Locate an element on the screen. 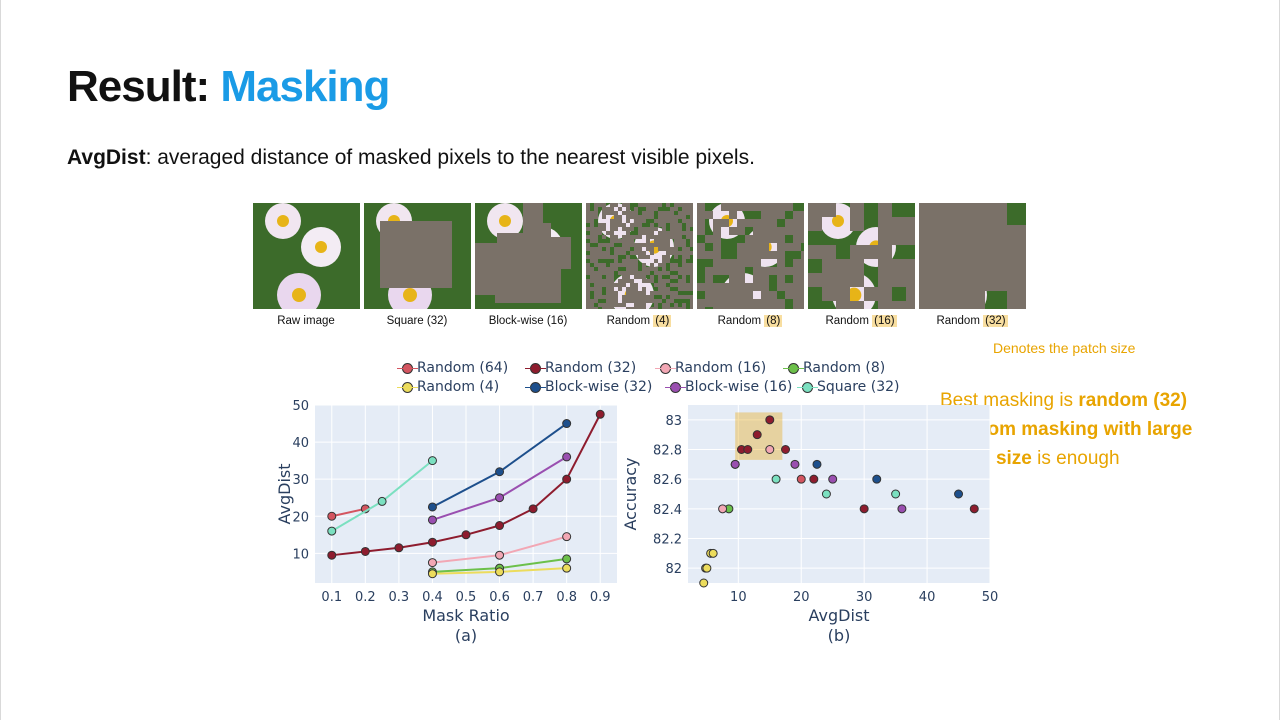 This screenshot has width=1280, height=720. slide-title: Result: Masking is located at coordinates (228, 86).